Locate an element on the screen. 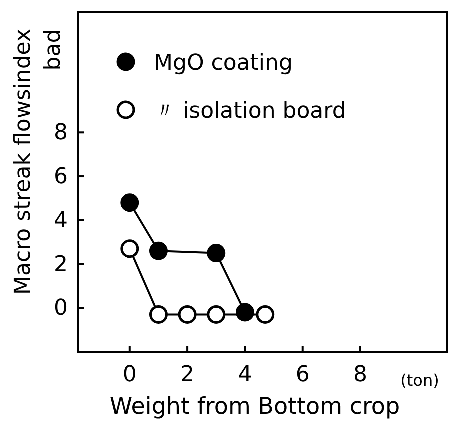 The image size is (452, 423). y-tick-label: 4 is located at coordinates (61, 221).